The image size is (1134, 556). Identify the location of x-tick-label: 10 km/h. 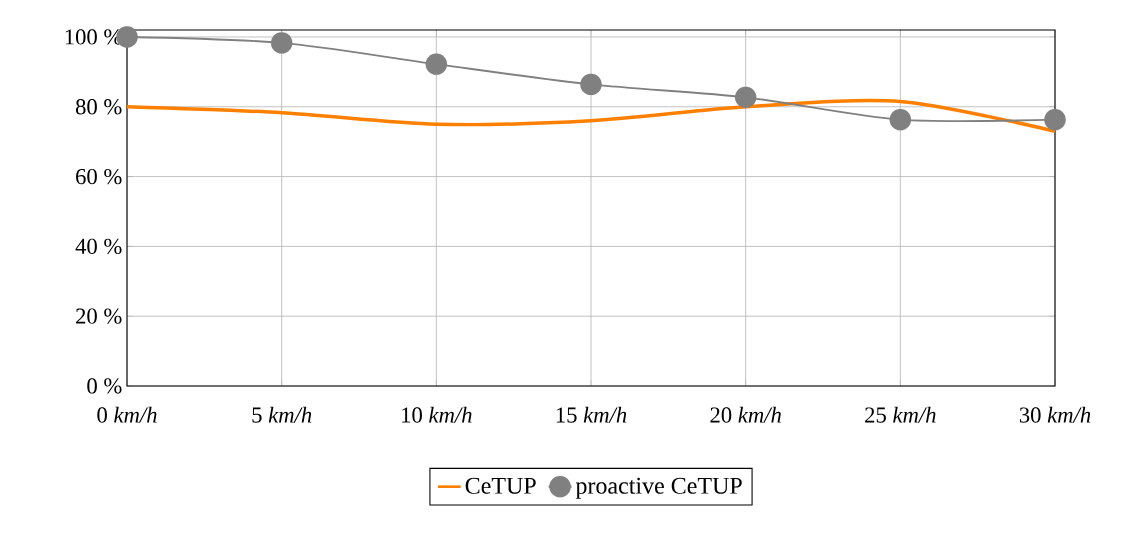
(437, 414).